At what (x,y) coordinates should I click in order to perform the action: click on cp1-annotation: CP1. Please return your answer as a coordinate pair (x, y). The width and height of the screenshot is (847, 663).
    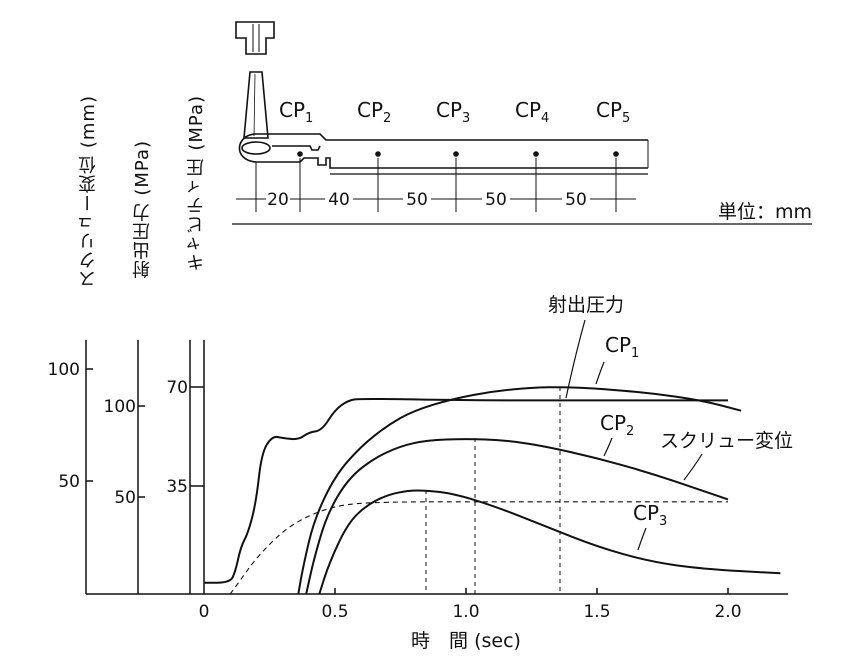
    Looking at the image, I should click on (622, 347).